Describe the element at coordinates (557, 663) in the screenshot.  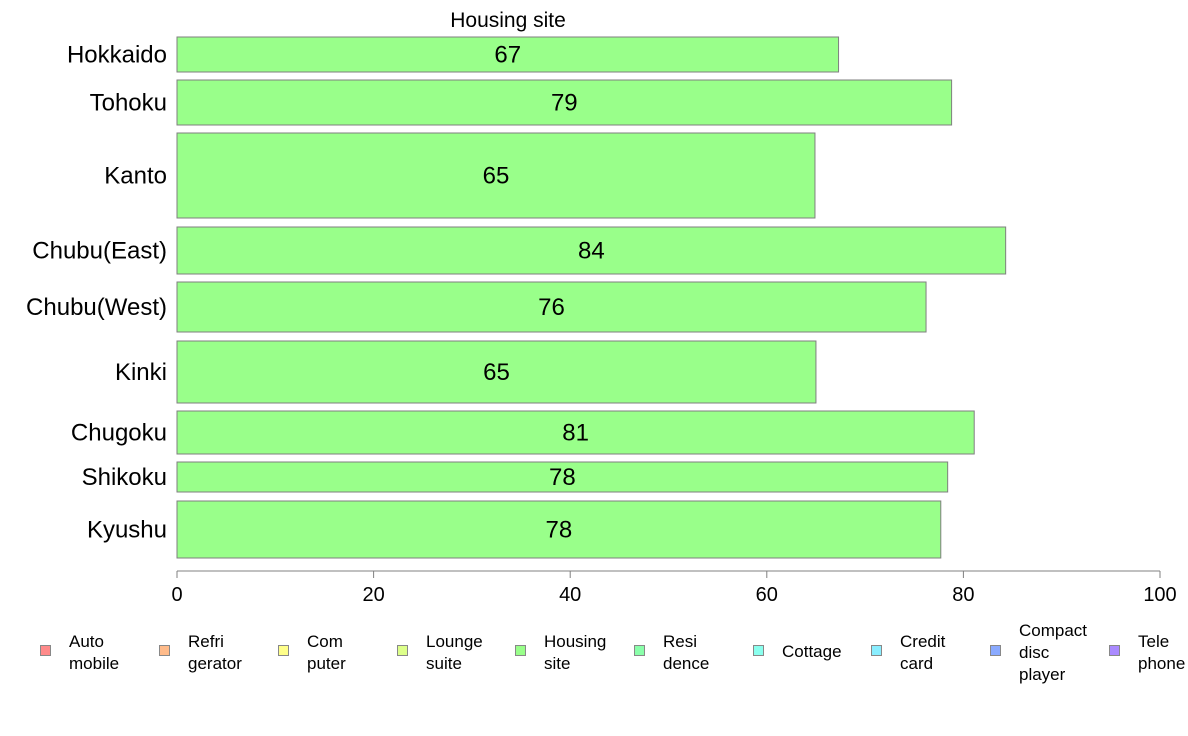
I see `legend-label-line: site` at that location.